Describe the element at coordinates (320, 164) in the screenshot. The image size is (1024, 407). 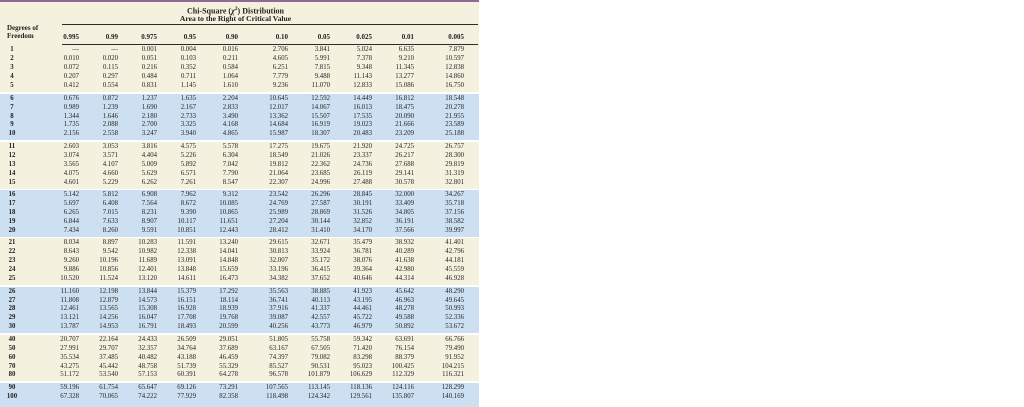
I see `value-cell: 22.362` at that location.